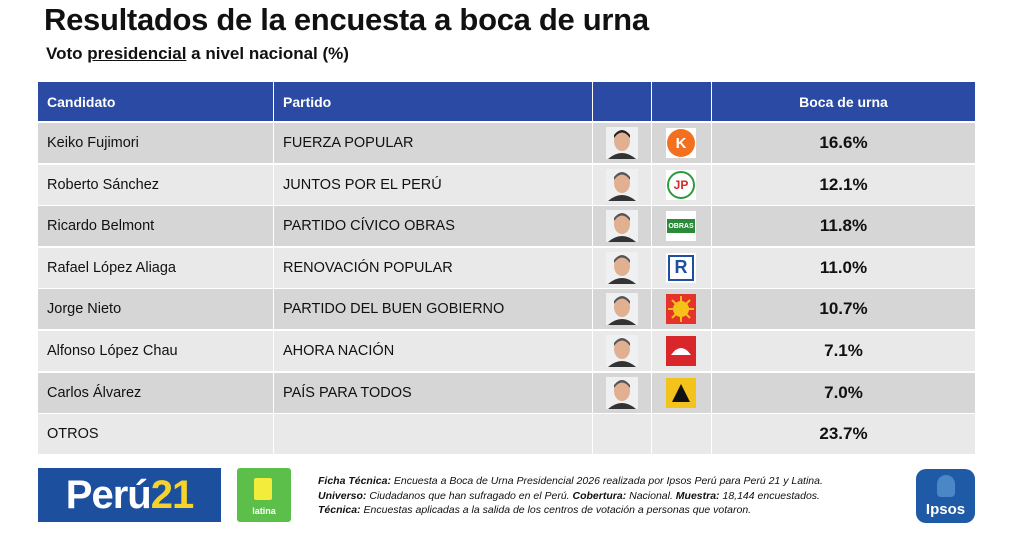 The image size is (1024, 536). What do you see at coordinates (339, 351) in the screenshot?
I see `party-name: AHORA NACIÓN` at bounding box center [339, 351].